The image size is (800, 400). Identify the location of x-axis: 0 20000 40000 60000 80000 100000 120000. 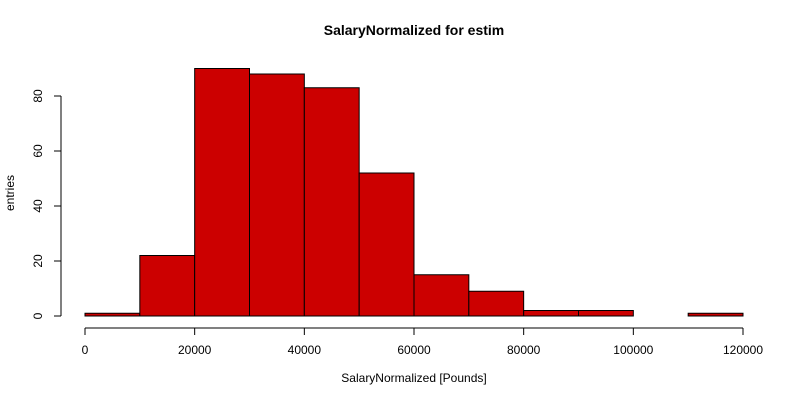
(422, 342).